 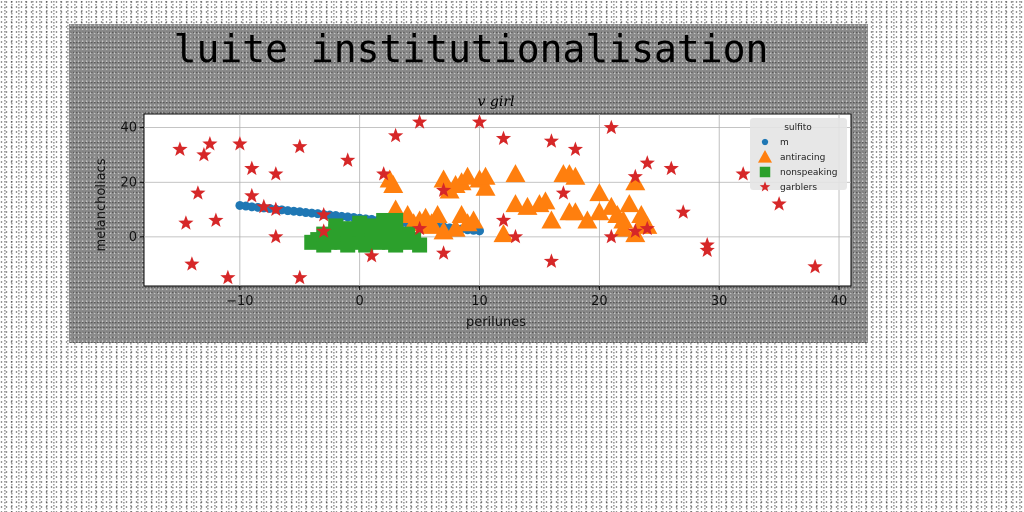 I want to click on legend-label-m: m, so click(x=784, y=143).